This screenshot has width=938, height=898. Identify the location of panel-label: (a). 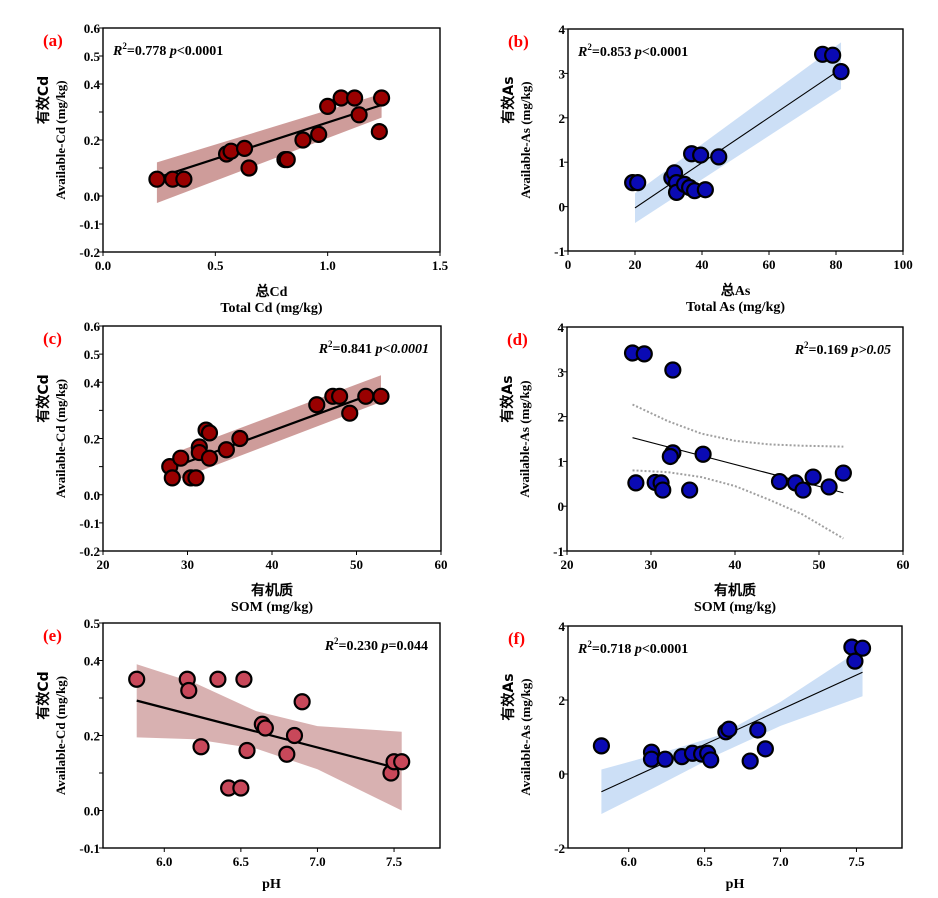
(53, 40).